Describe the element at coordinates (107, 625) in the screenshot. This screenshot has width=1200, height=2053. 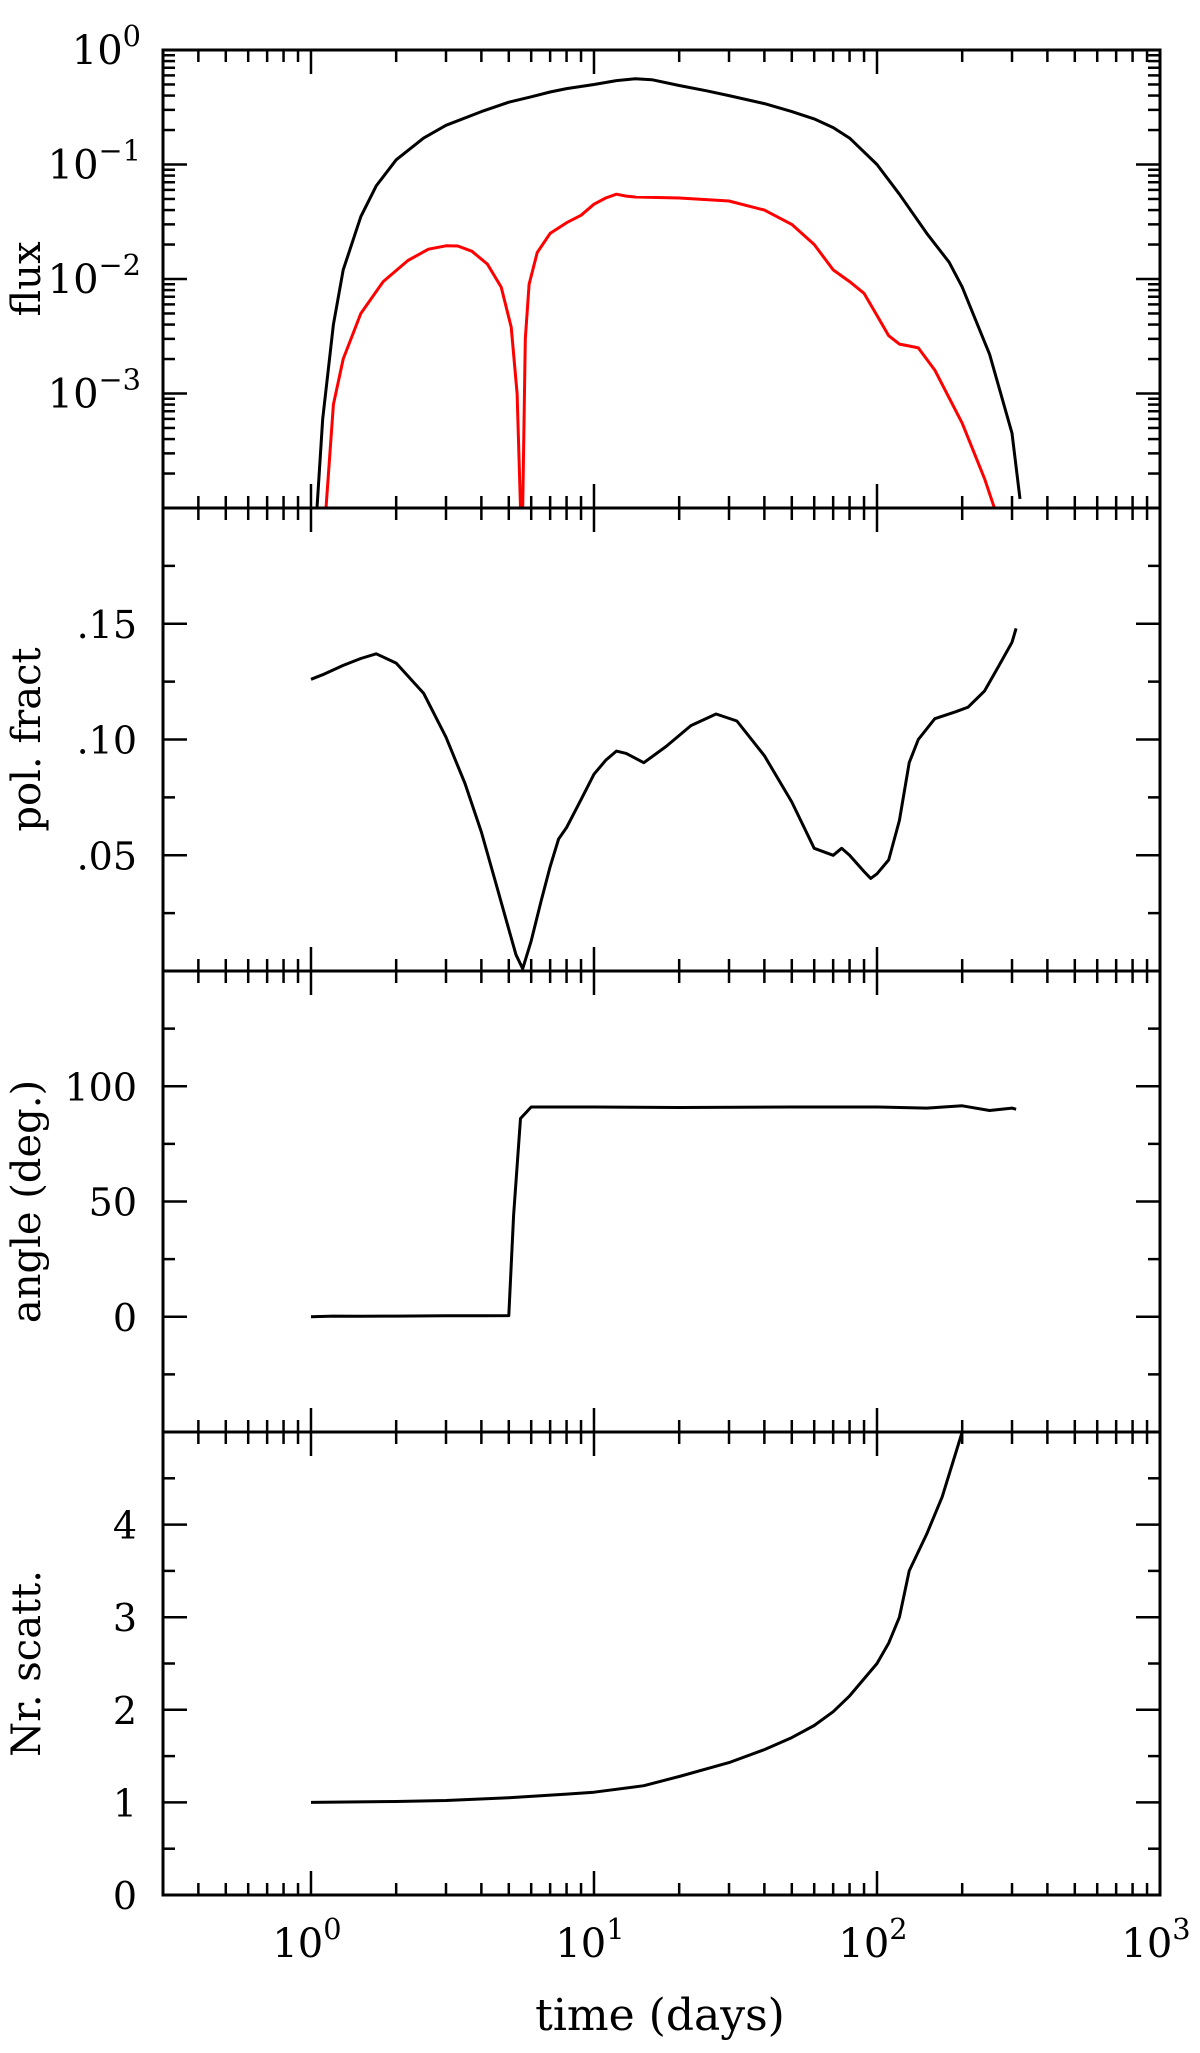
I see `y-tick-label: .15` at that location.